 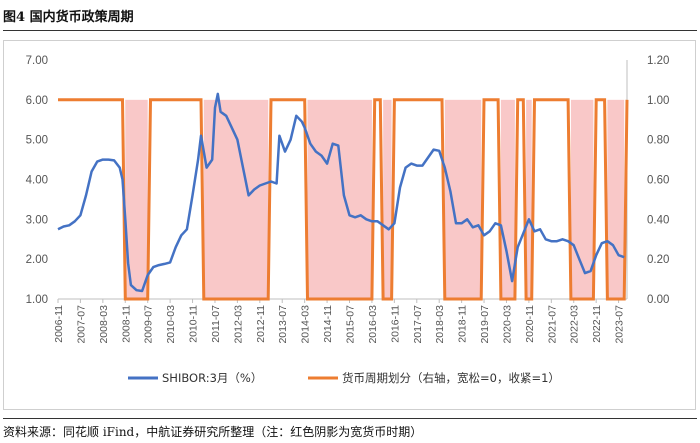 What do you see at coordinates (126, 324) in the screenshot?
I see `x-tick-label: 2008-11` at bounding box center [126, 324].